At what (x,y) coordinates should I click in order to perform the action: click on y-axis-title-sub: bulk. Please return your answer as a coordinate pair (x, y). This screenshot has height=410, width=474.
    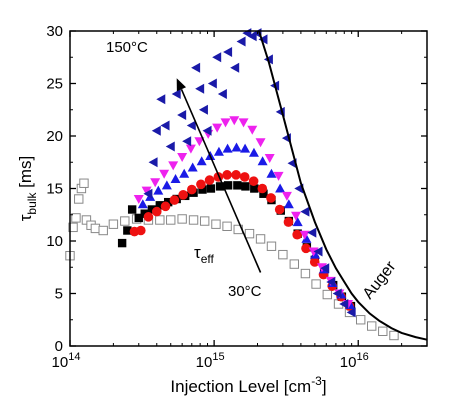
    Looking at the image, I should click on (32, 203).